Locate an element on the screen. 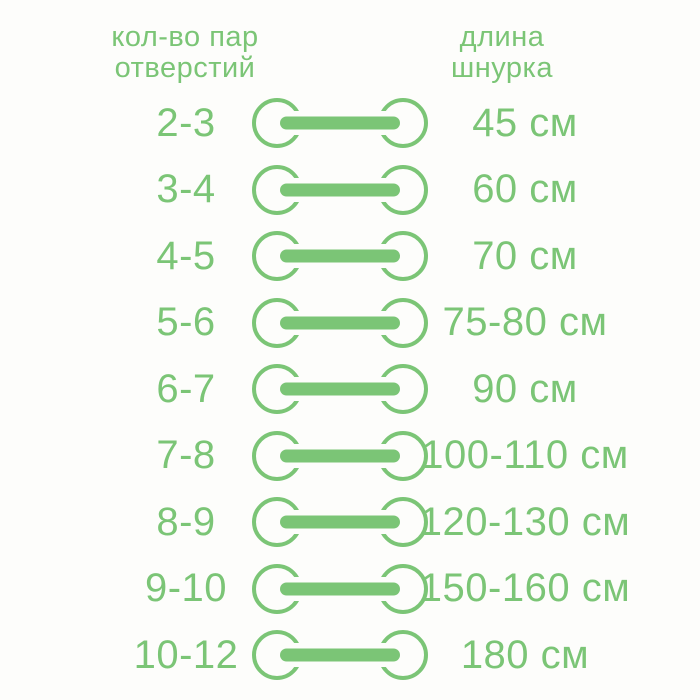 The height and width of the screenshot is (700, 700). lace-length-value: 150-160 см is located at coordinates (525, 588).